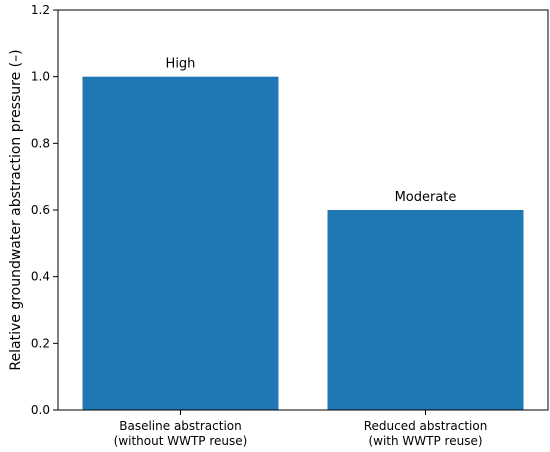 This screenshot has height=452, width=550. What do you see at coordinates (40, 77) in the screenshot?
I see `y-tick-label: 1.0` at bounding box center [40, 77].